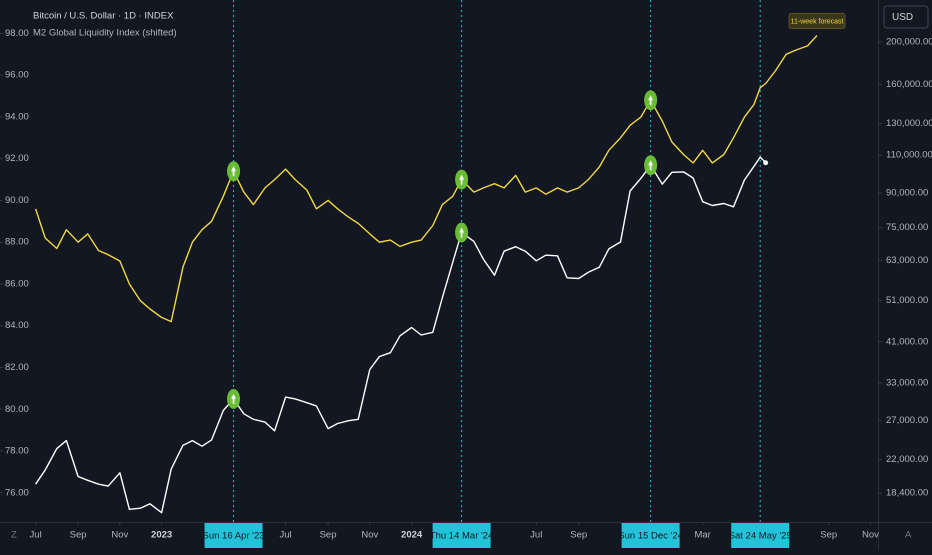 Image resolution: width=932 pixels, height=555 pixels. What do you see at coordinates (17, 75) in the screenshot?
I see `y-tick-label: 96.00` at bounding box center [17, 75].